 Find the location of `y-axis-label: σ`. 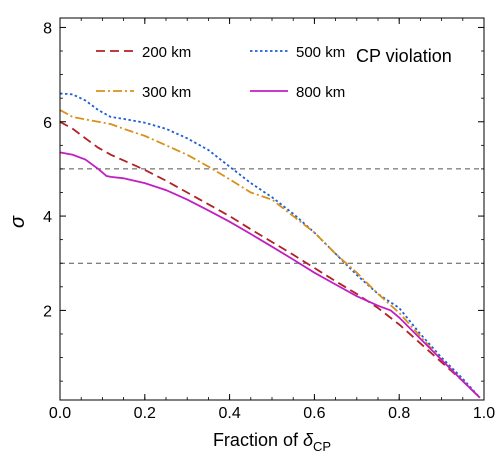

y-axis-label: σ is located at coordinates (18, 221).